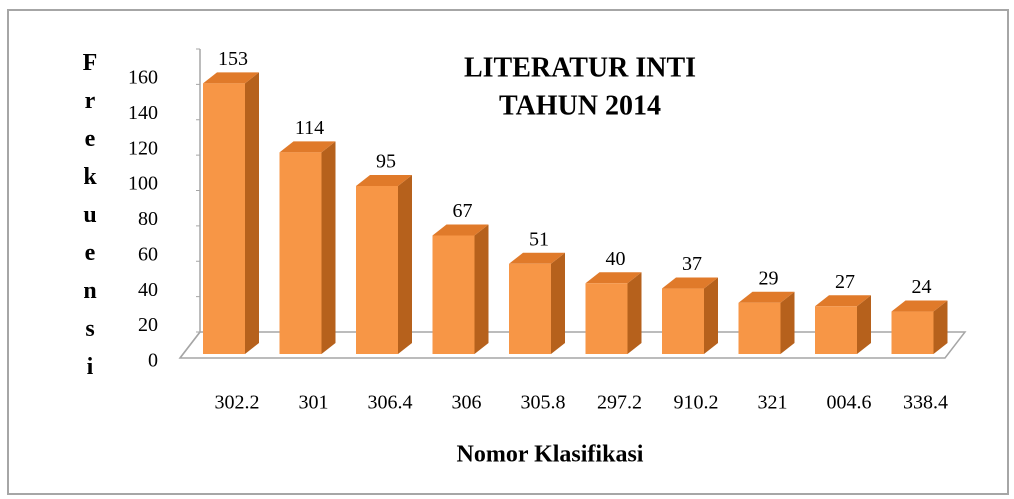  I want to click on data-label: 95, so click(386, 162).